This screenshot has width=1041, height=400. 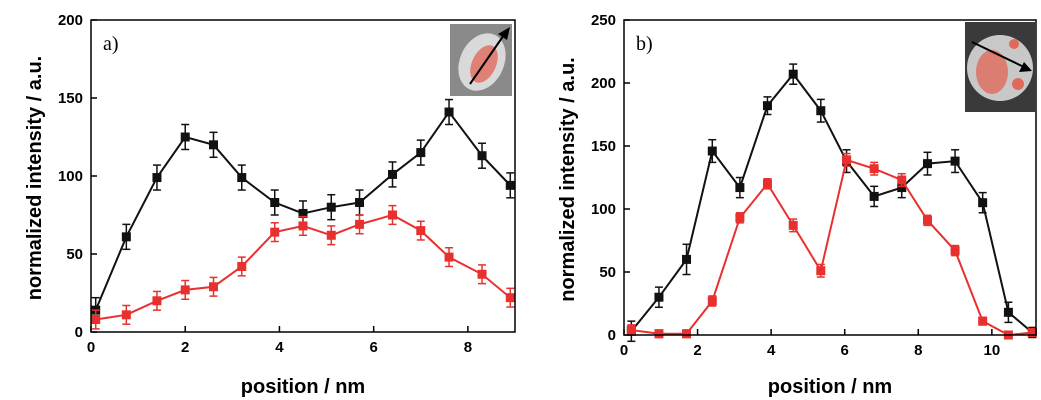 What do you see at coordinates (111, 44) in the screenshot?
I see `panel-label: a)` at bounding box center [111, 44].